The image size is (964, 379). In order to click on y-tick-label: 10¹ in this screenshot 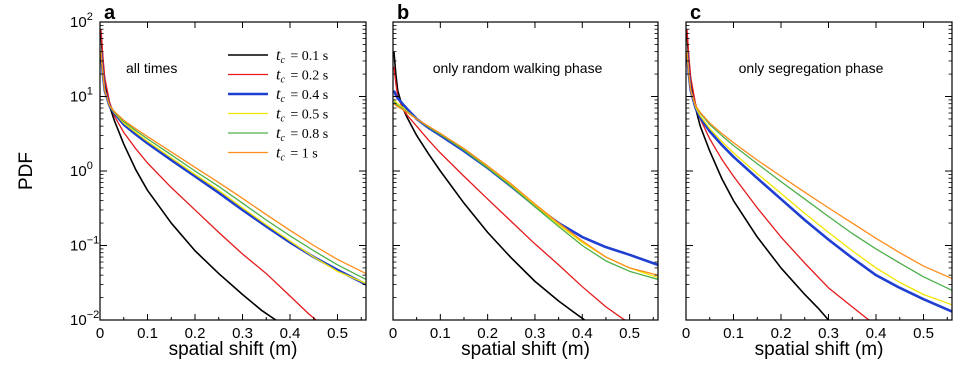, I will do `click(81, 96)`.